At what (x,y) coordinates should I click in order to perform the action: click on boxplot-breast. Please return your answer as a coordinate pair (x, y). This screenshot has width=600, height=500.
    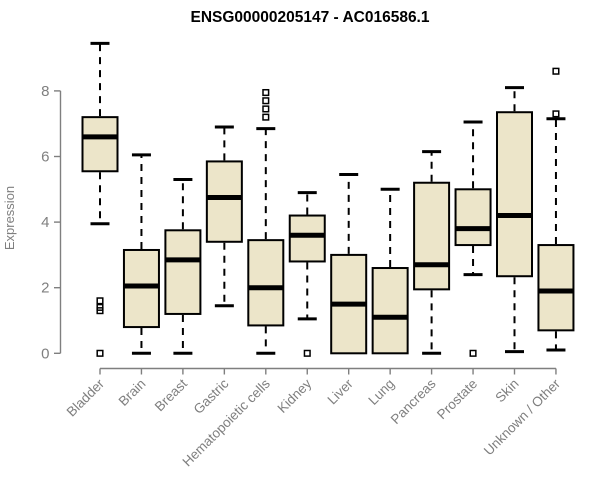
    Looking at the image, I should click on (183, 266).